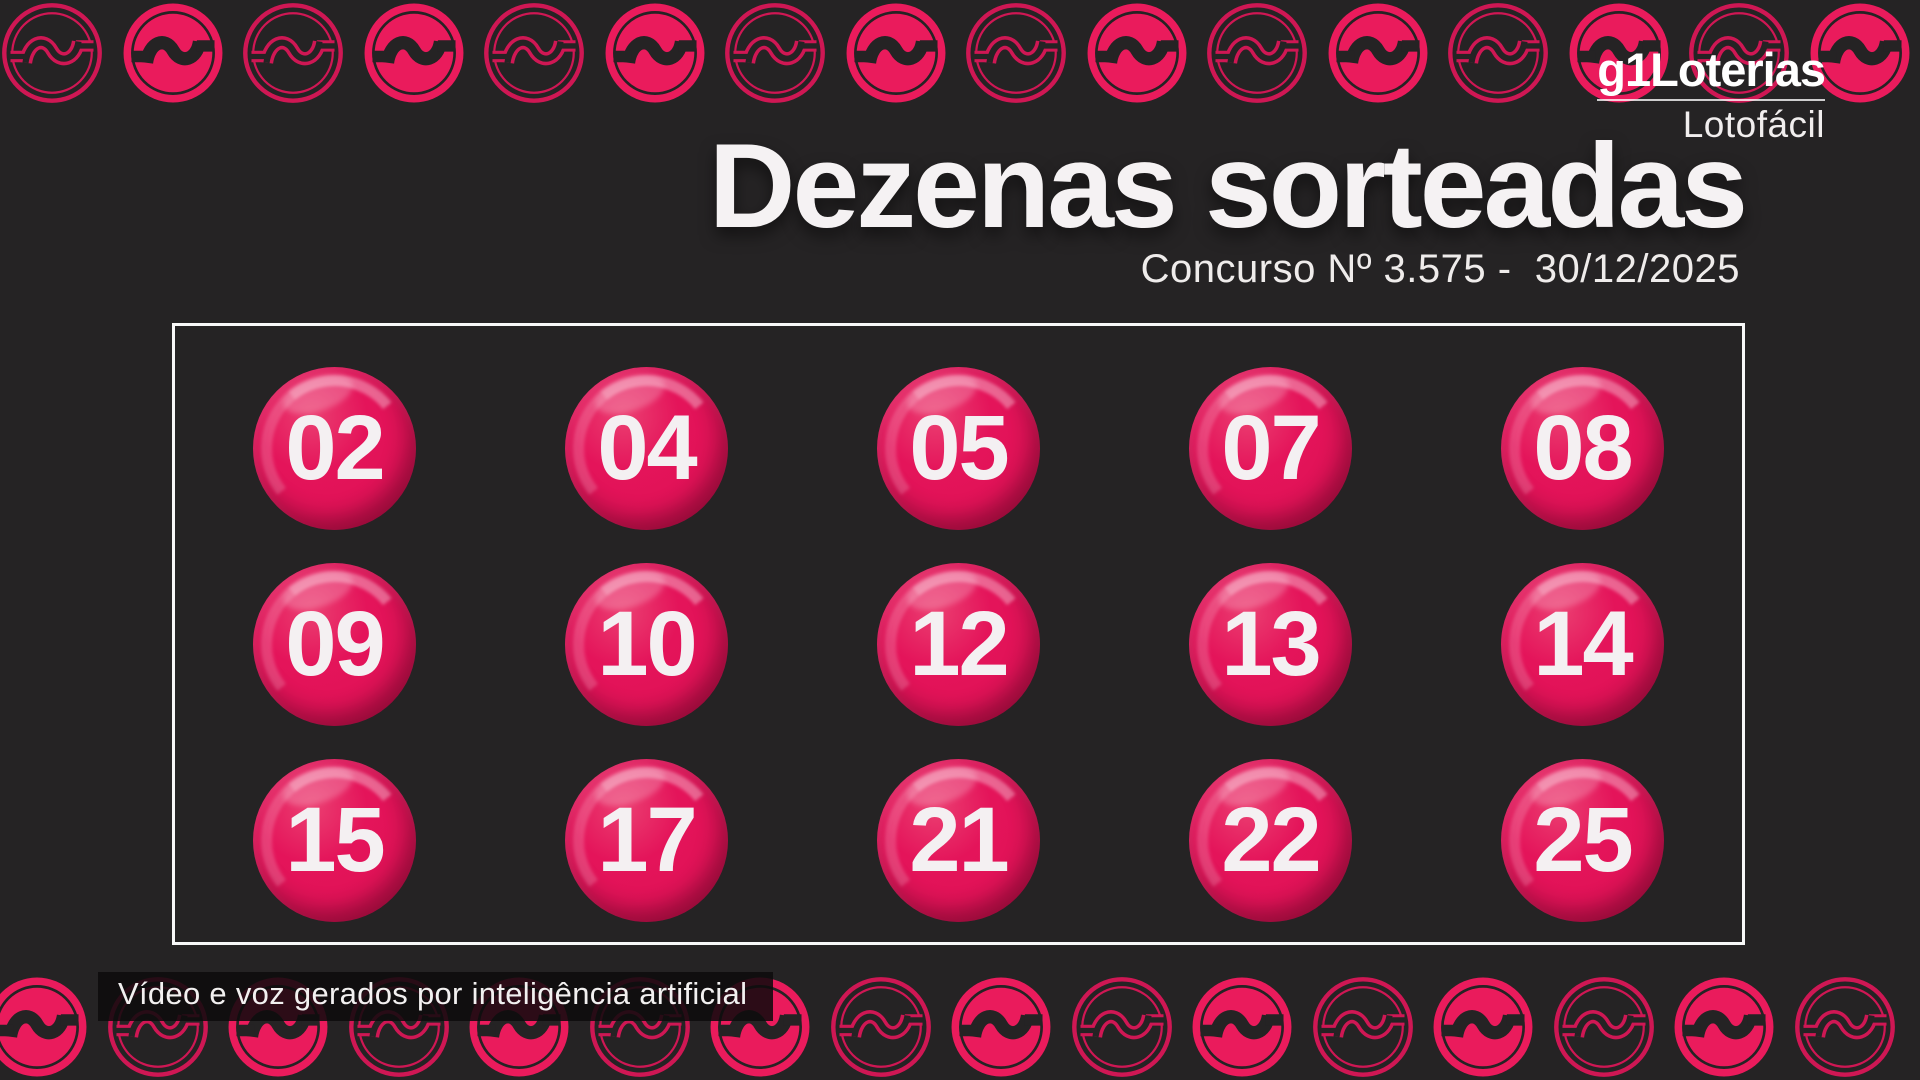 The height and width of the screenshot is (1080, 1920). I want to click on lottery-ball: 10, so click(646, 644).